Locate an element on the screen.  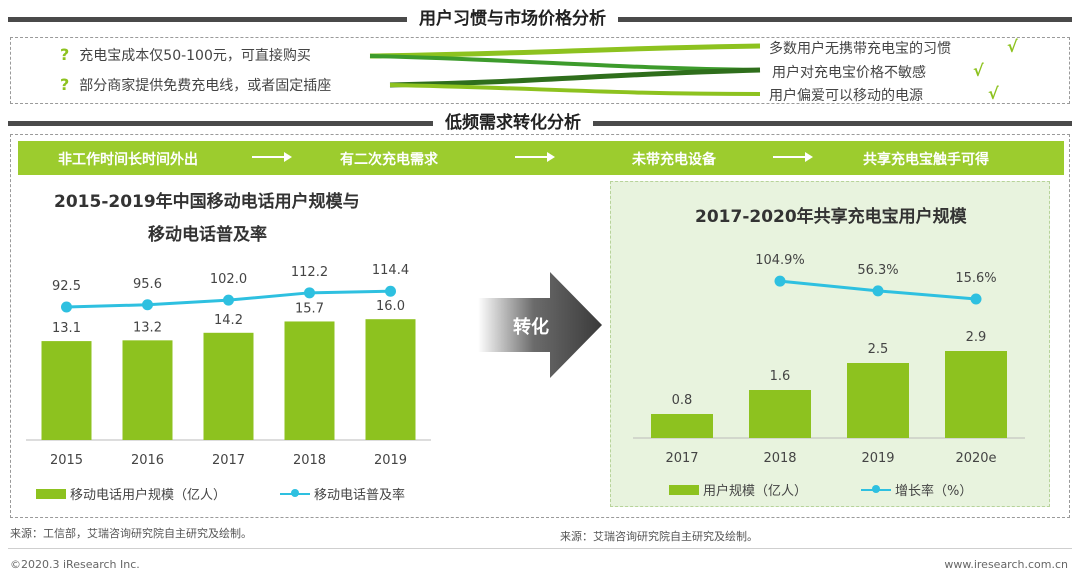
transform-arrow-icon is located at coordinates (540, 325).